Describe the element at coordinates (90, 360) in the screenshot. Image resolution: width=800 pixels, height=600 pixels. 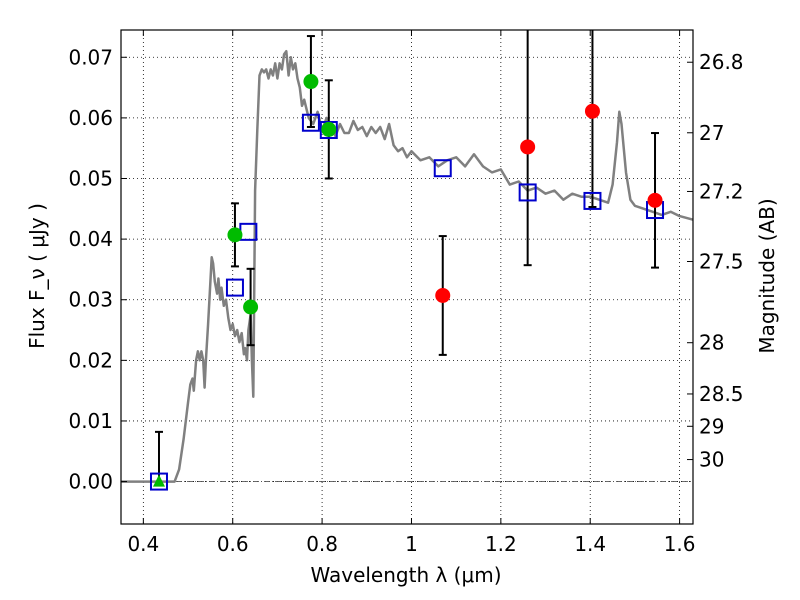
I see `y-tick-label: 0.02` at that location.